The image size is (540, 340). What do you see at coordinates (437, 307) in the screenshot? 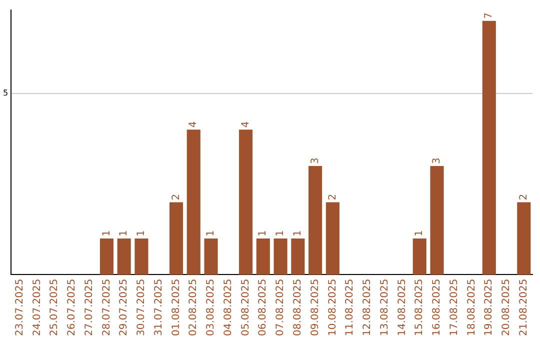
I see `x-tick-label: 16.08.2025` at bounding box center [437, 307].